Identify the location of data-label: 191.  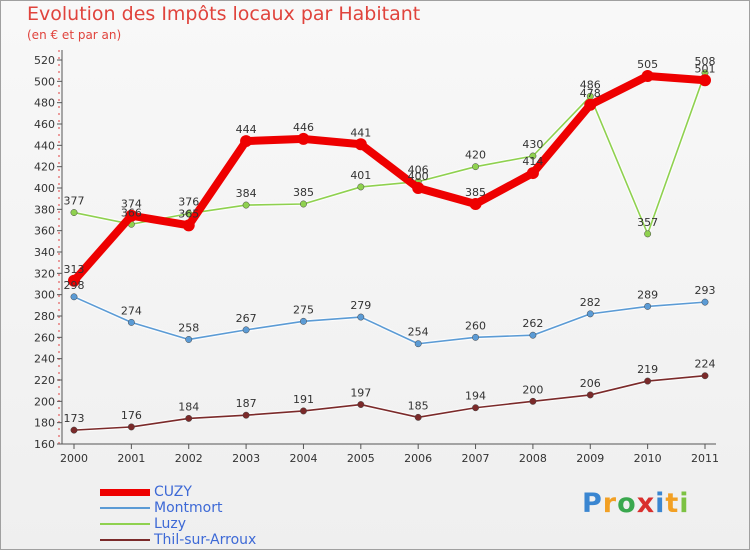
(303, 399).